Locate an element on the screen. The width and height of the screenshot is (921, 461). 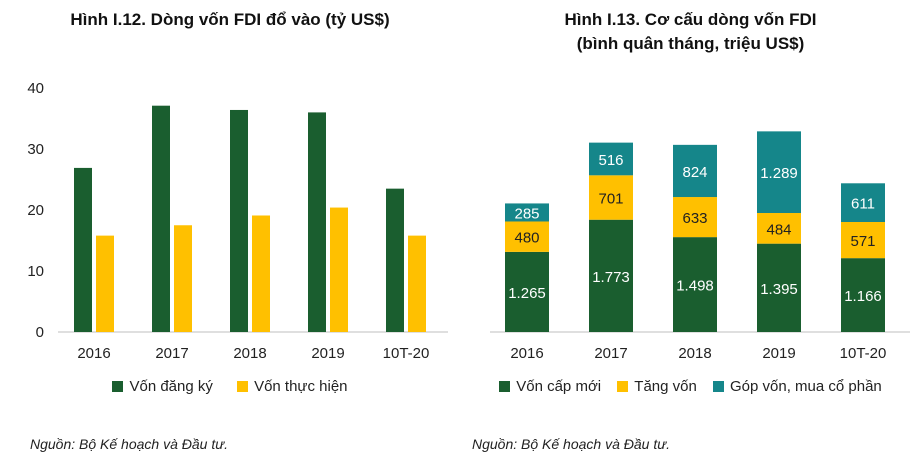
bar-segment-new-capital-2019 is located at coordinates (779, 287).